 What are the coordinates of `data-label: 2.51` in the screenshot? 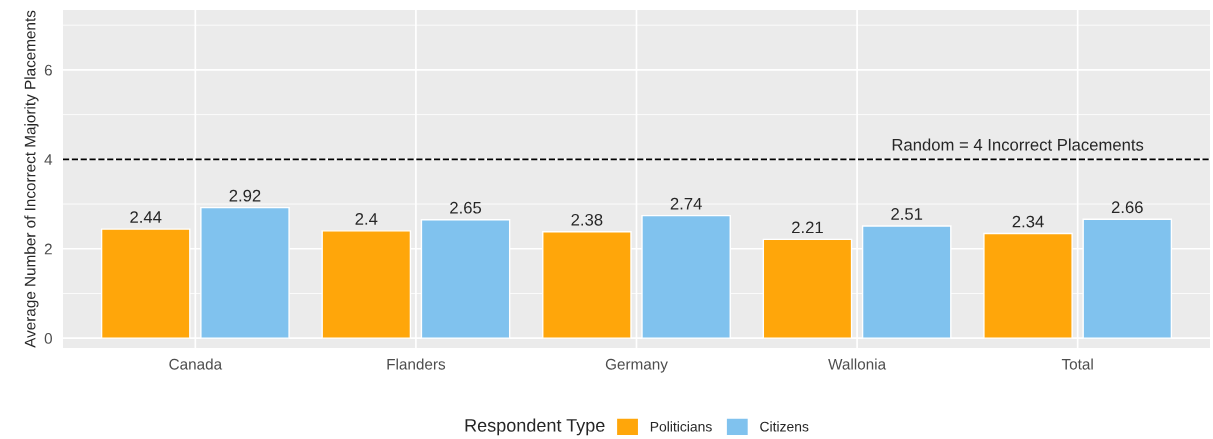 It's located at (907, 214).